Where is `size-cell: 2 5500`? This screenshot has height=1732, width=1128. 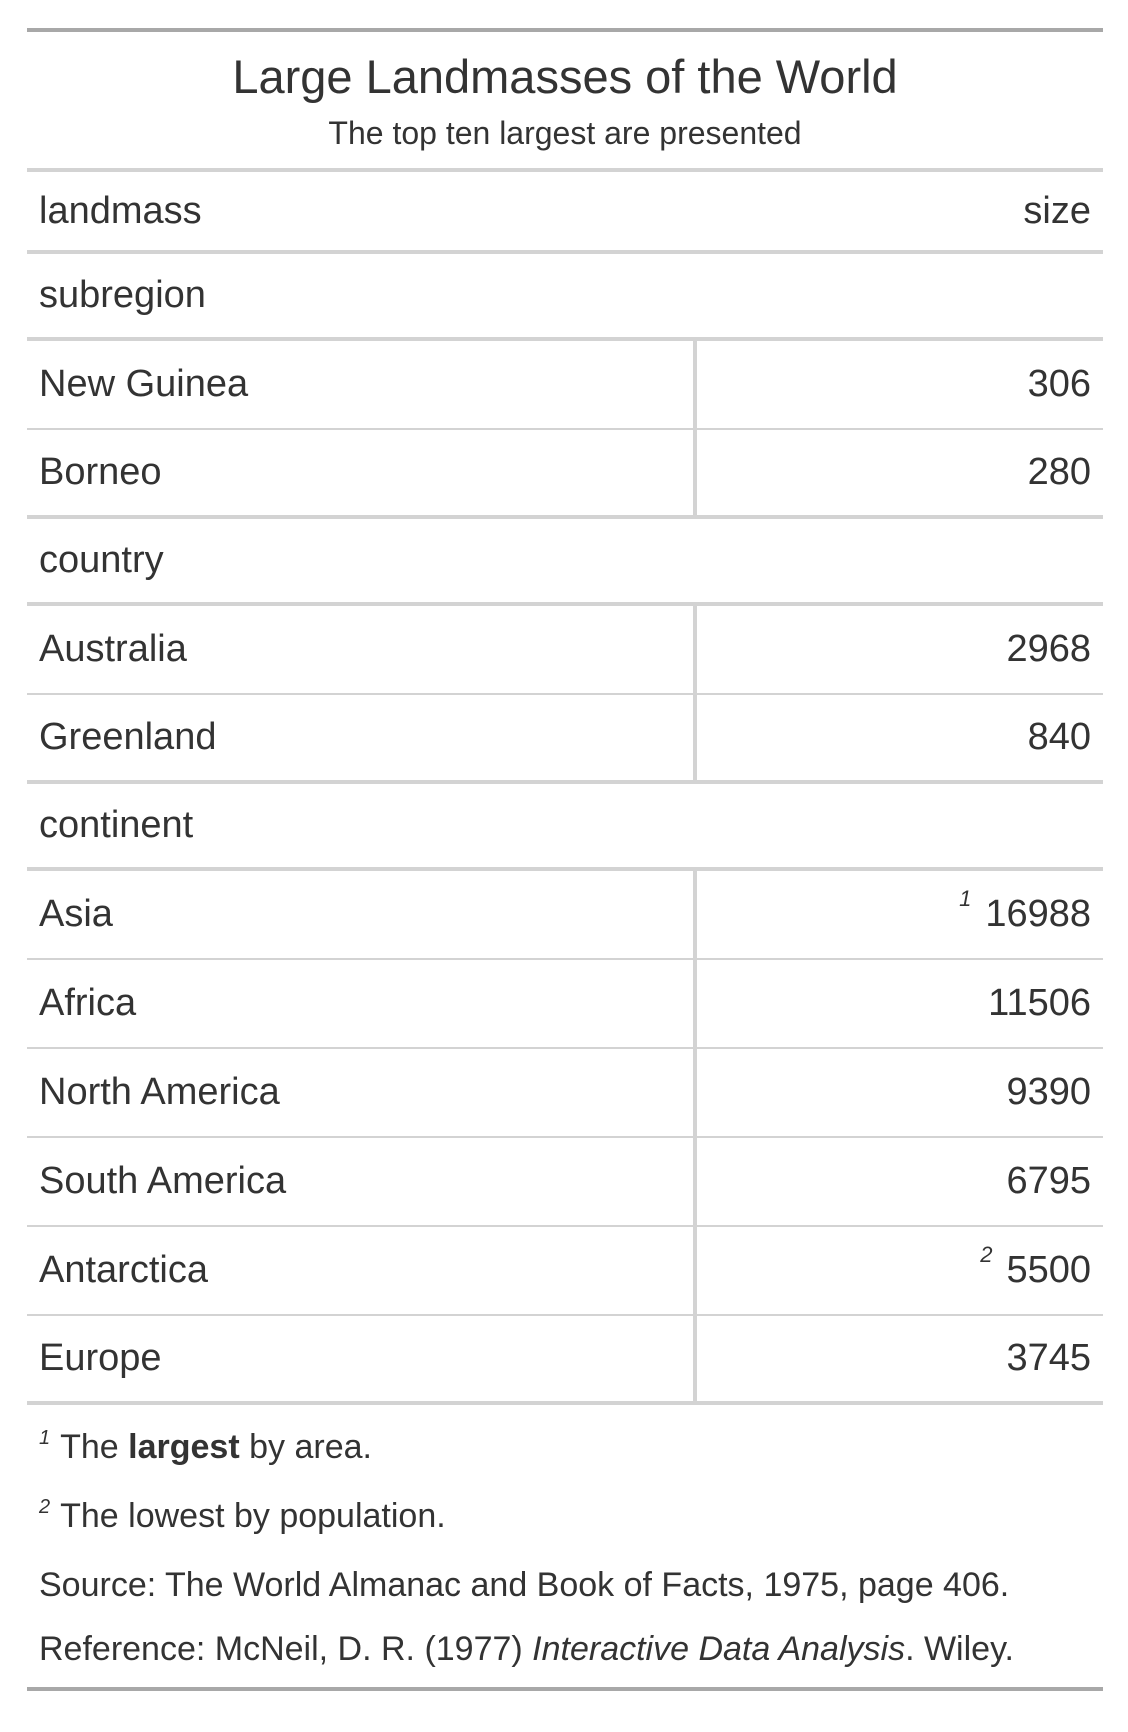
size-cell: 2 5500 is located at coordinates (900, 1270).